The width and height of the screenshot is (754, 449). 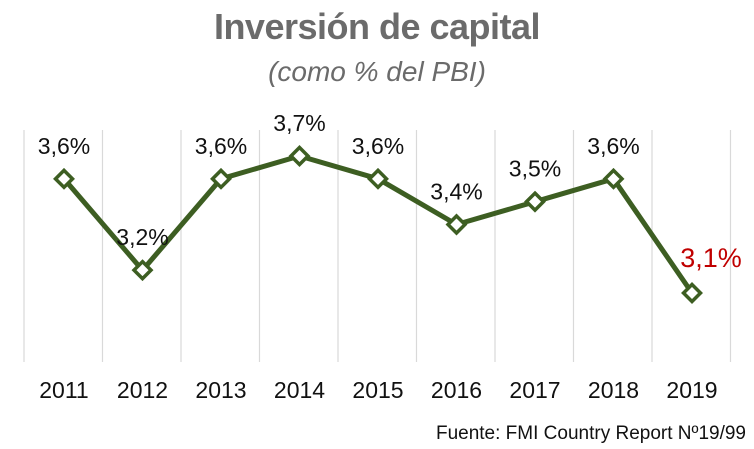 I want to click on x-tick-label: 2011, so click(x=63, y=390).